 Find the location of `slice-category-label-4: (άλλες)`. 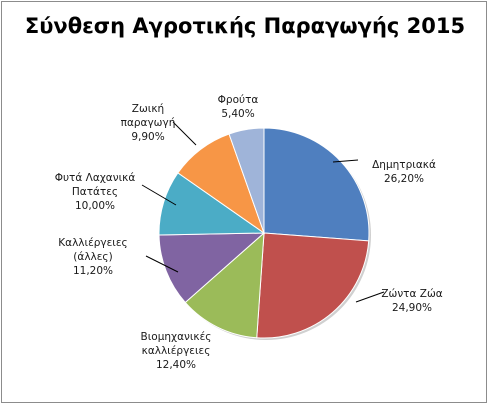

slice-category-label-4: (άλλες) is located at coordinates (92, 257).